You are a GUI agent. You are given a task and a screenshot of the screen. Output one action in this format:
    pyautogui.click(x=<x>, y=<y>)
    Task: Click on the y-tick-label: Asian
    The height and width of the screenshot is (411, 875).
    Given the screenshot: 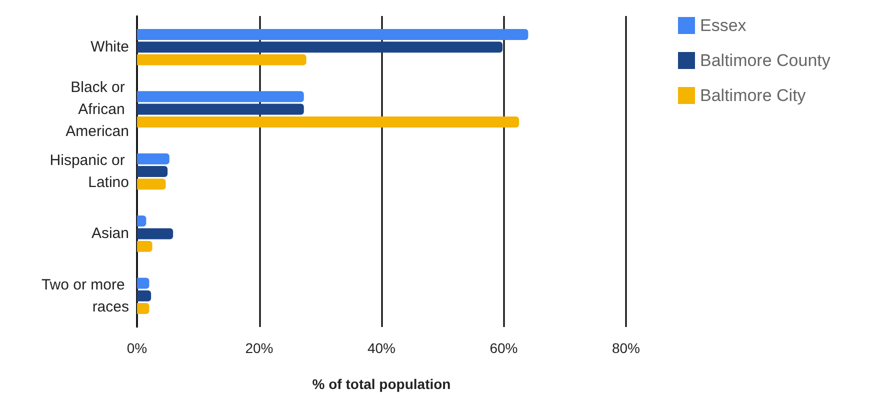 What is the action you would take?
    pyautogui.click(x=110, y=233)
    